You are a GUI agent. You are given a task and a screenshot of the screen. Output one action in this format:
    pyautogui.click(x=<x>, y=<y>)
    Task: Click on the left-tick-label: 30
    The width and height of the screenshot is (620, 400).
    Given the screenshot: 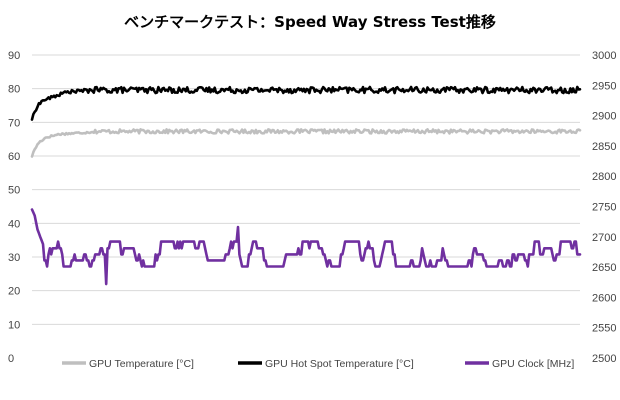 What is the action you would take?
    pyautogui.click(x=14, y=258)
    